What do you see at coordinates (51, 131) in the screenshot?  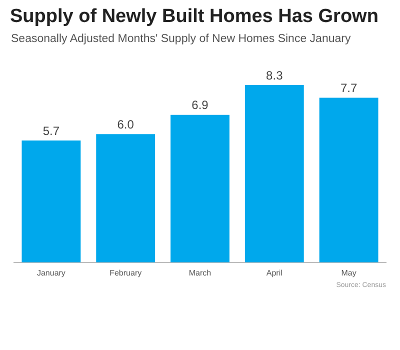 I see `data-label: 5.7` at bounding box center [51, 131].